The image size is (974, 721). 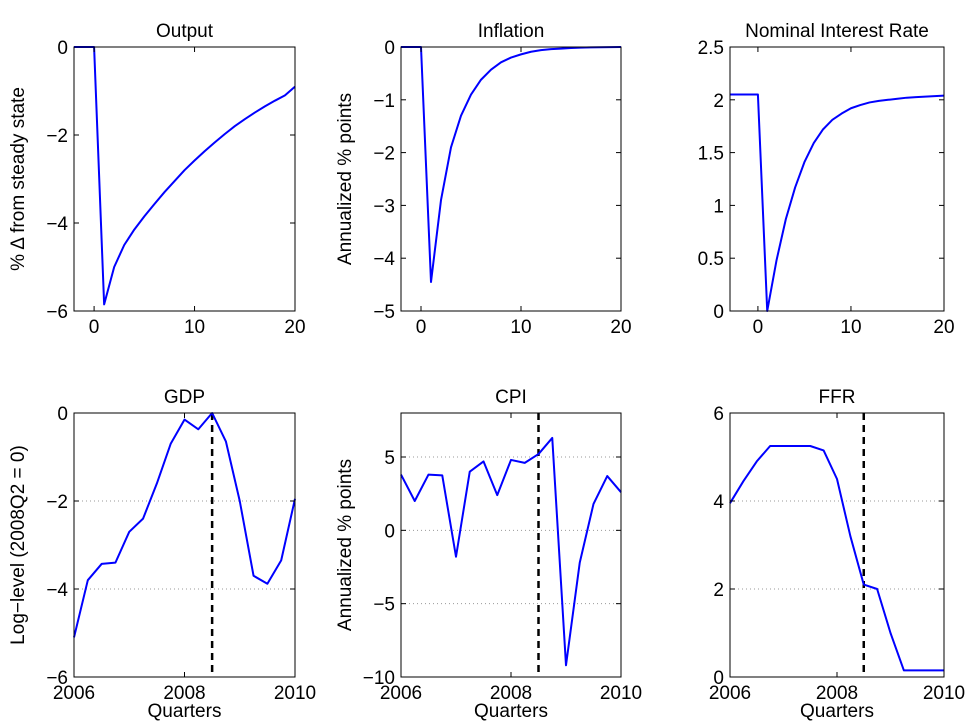 I want to click on subplot-title: Output, so click(x=185, y=31).